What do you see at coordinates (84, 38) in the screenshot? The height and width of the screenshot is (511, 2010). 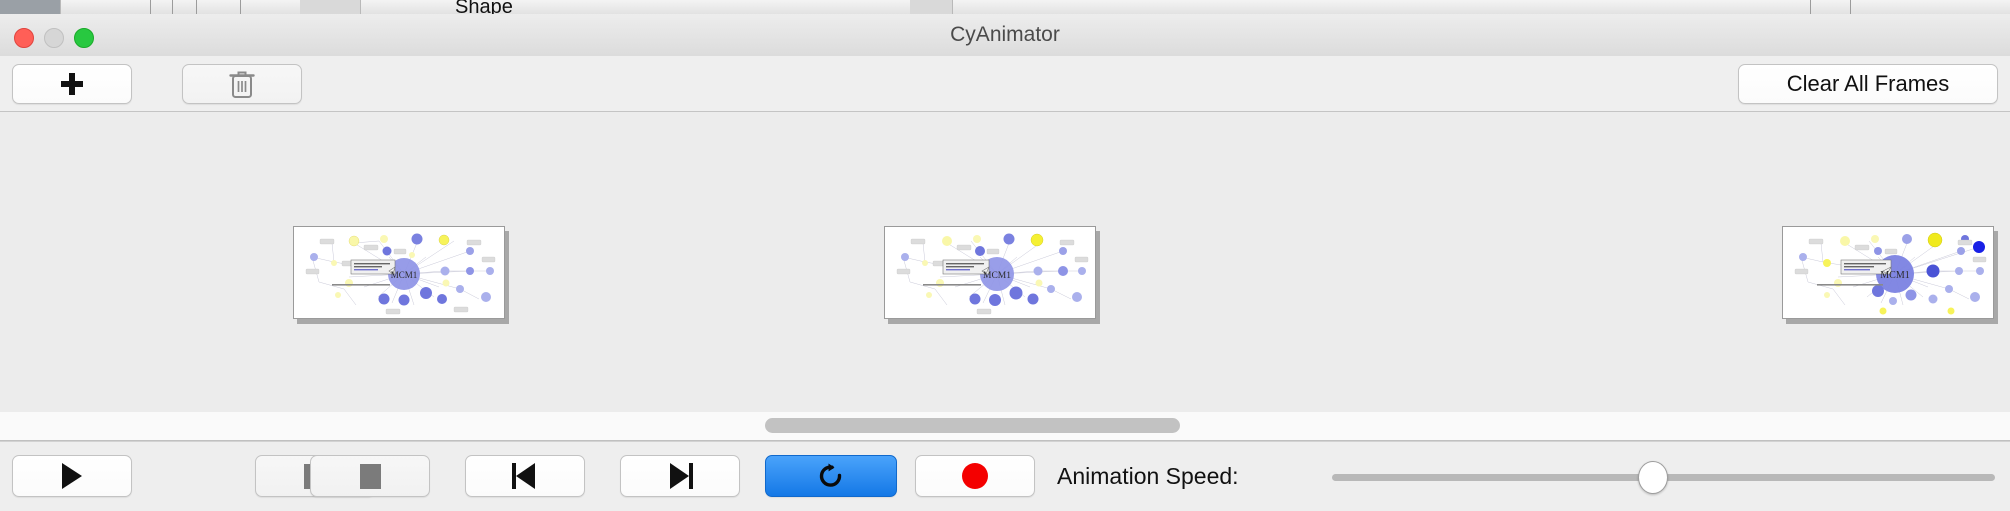 I see `maximize-button` at bounding box center [84, 38].